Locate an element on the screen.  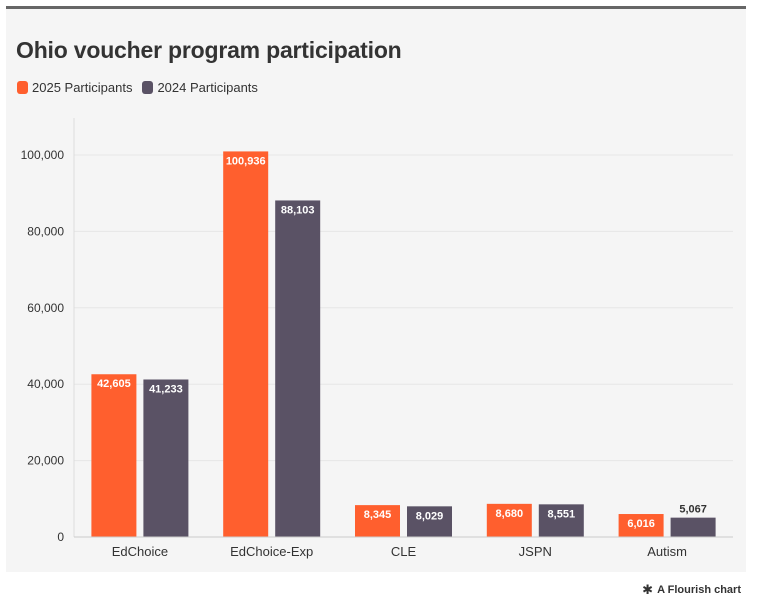
asterisk-icon: ✱ is located at coordinates (648, 589).